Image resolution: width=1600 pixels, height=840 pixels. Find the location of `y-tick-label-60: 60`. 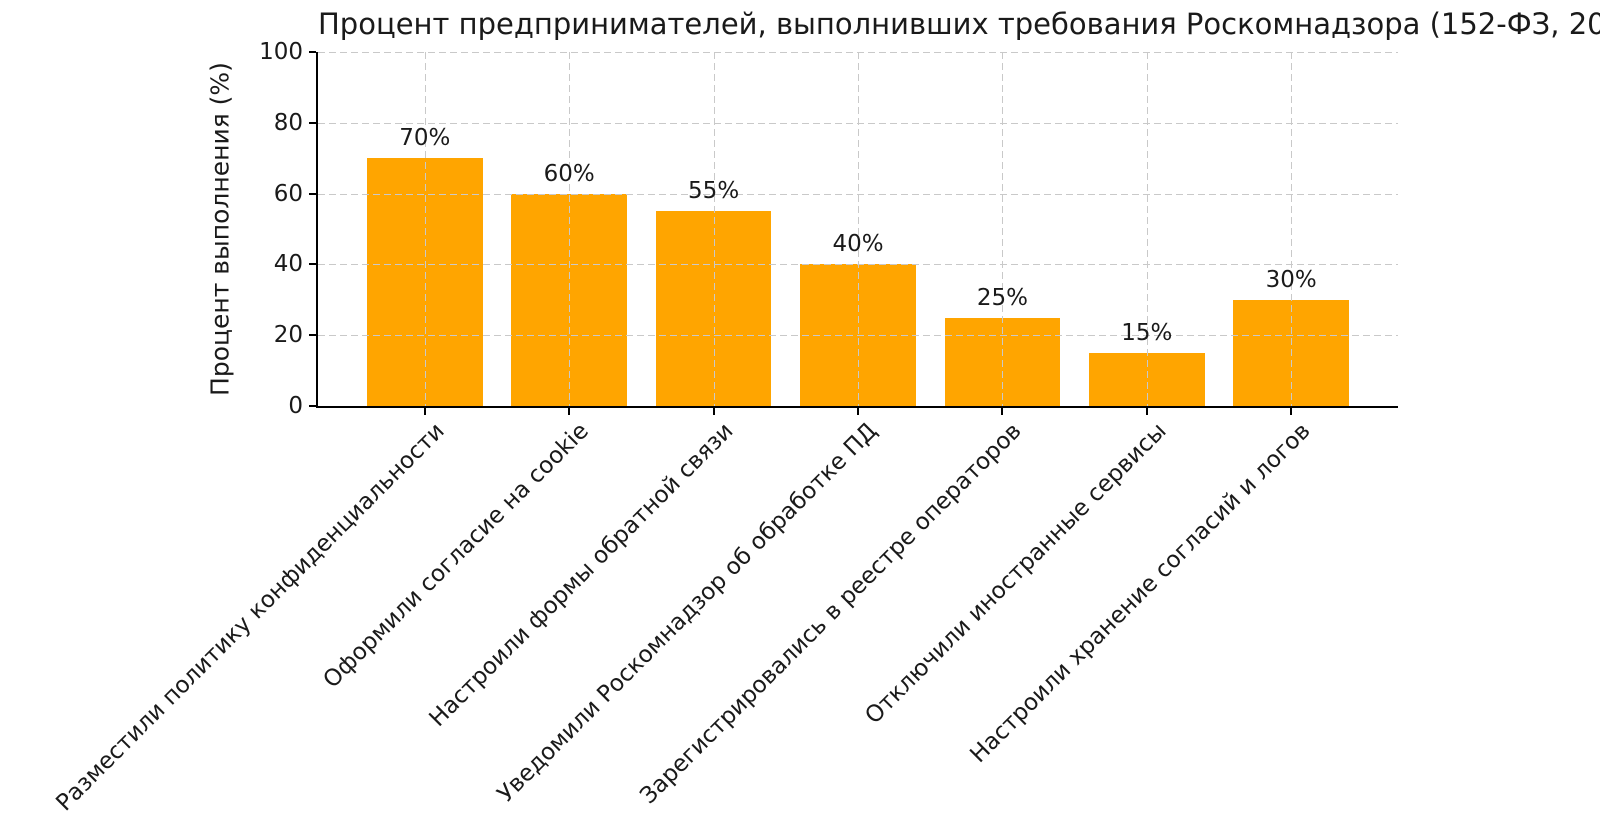

y-tick-label-60: 60 is located at coordinates (288, 193).